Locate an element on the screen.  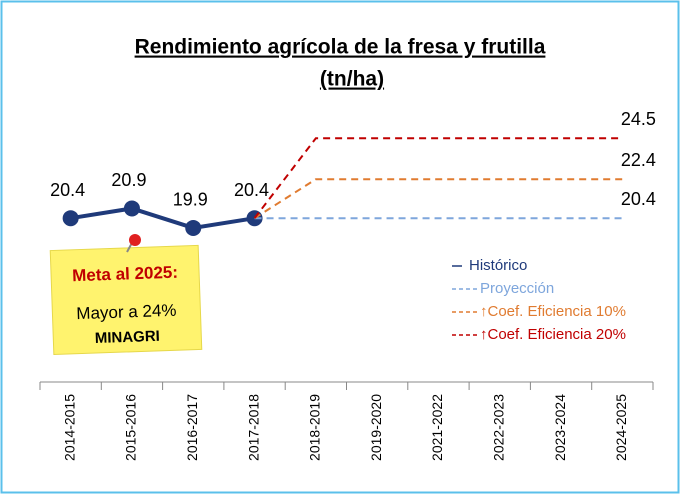
data-label: 24.5 is located at coordinates (638, 119).